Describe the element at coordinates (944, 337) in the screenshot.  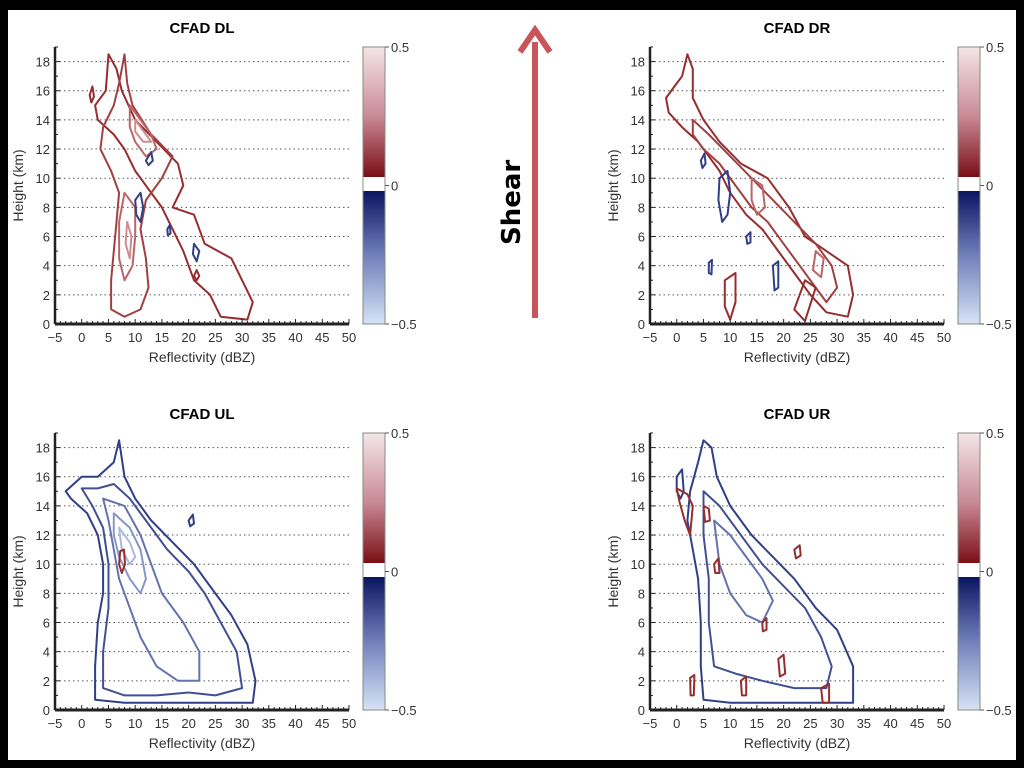
I see `x-tick-label: 50` at that location.